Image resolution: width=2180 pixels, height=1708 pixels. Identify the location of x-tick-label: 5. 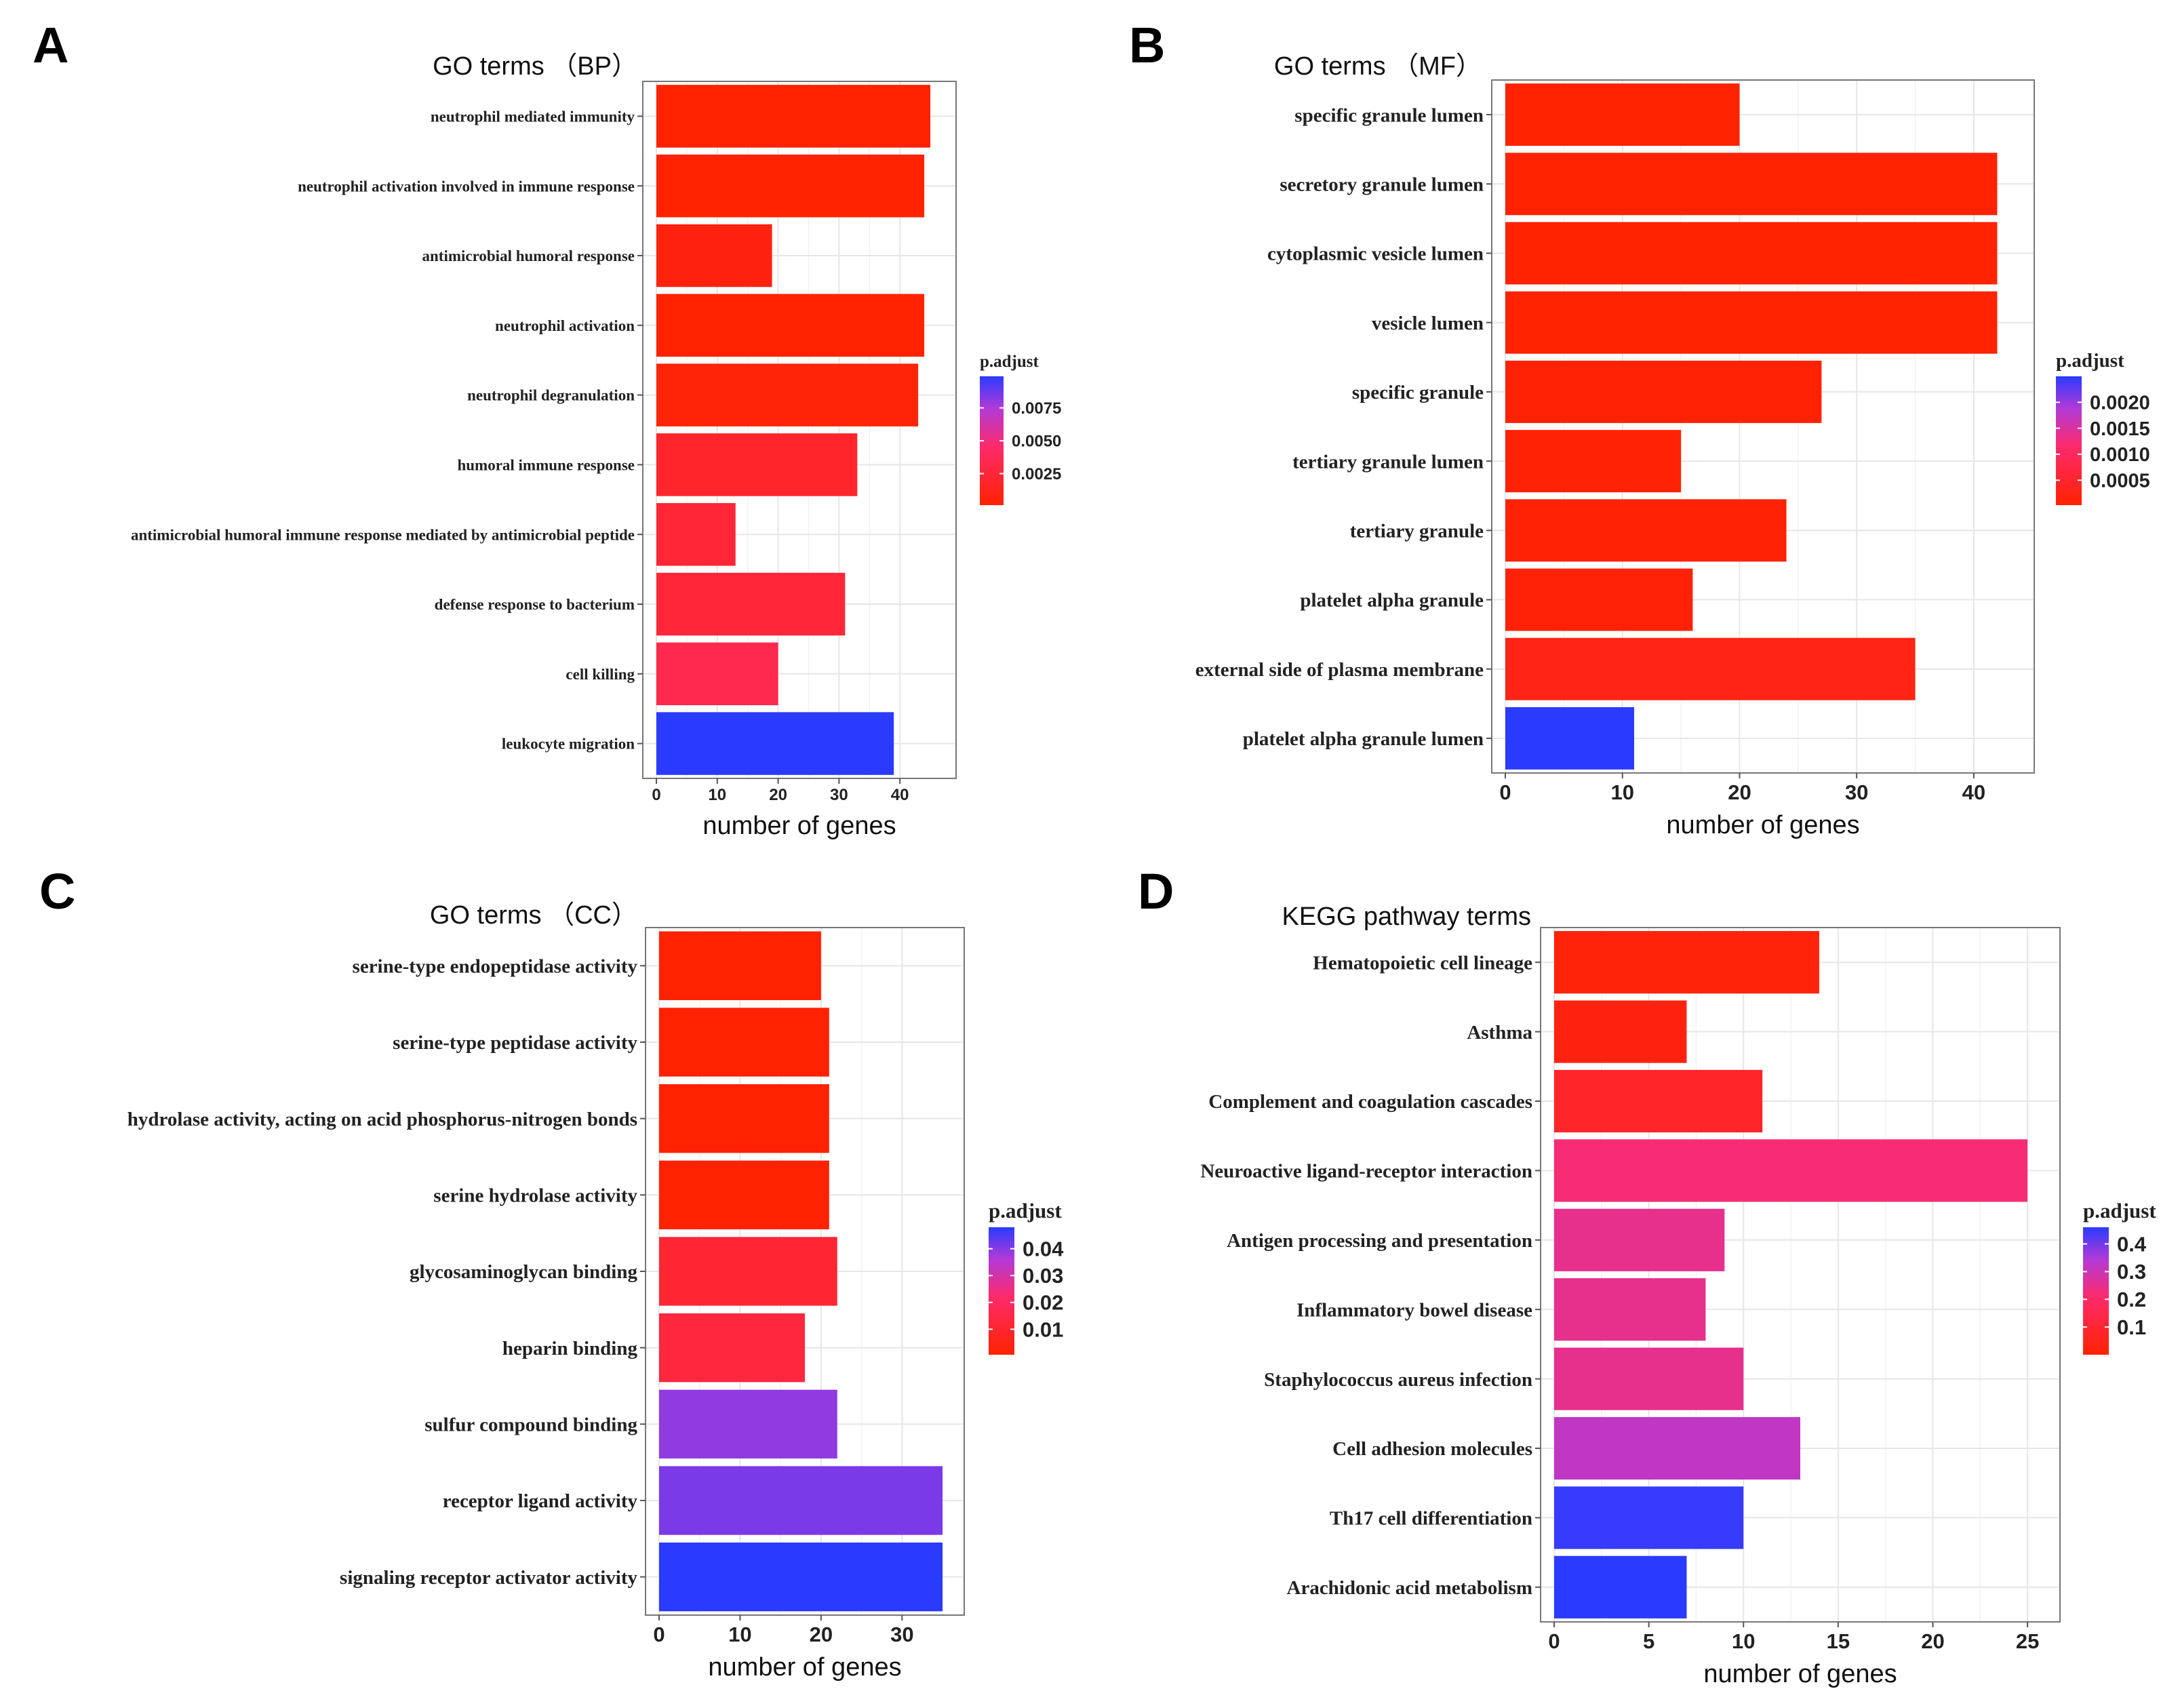
(1648, 1641).